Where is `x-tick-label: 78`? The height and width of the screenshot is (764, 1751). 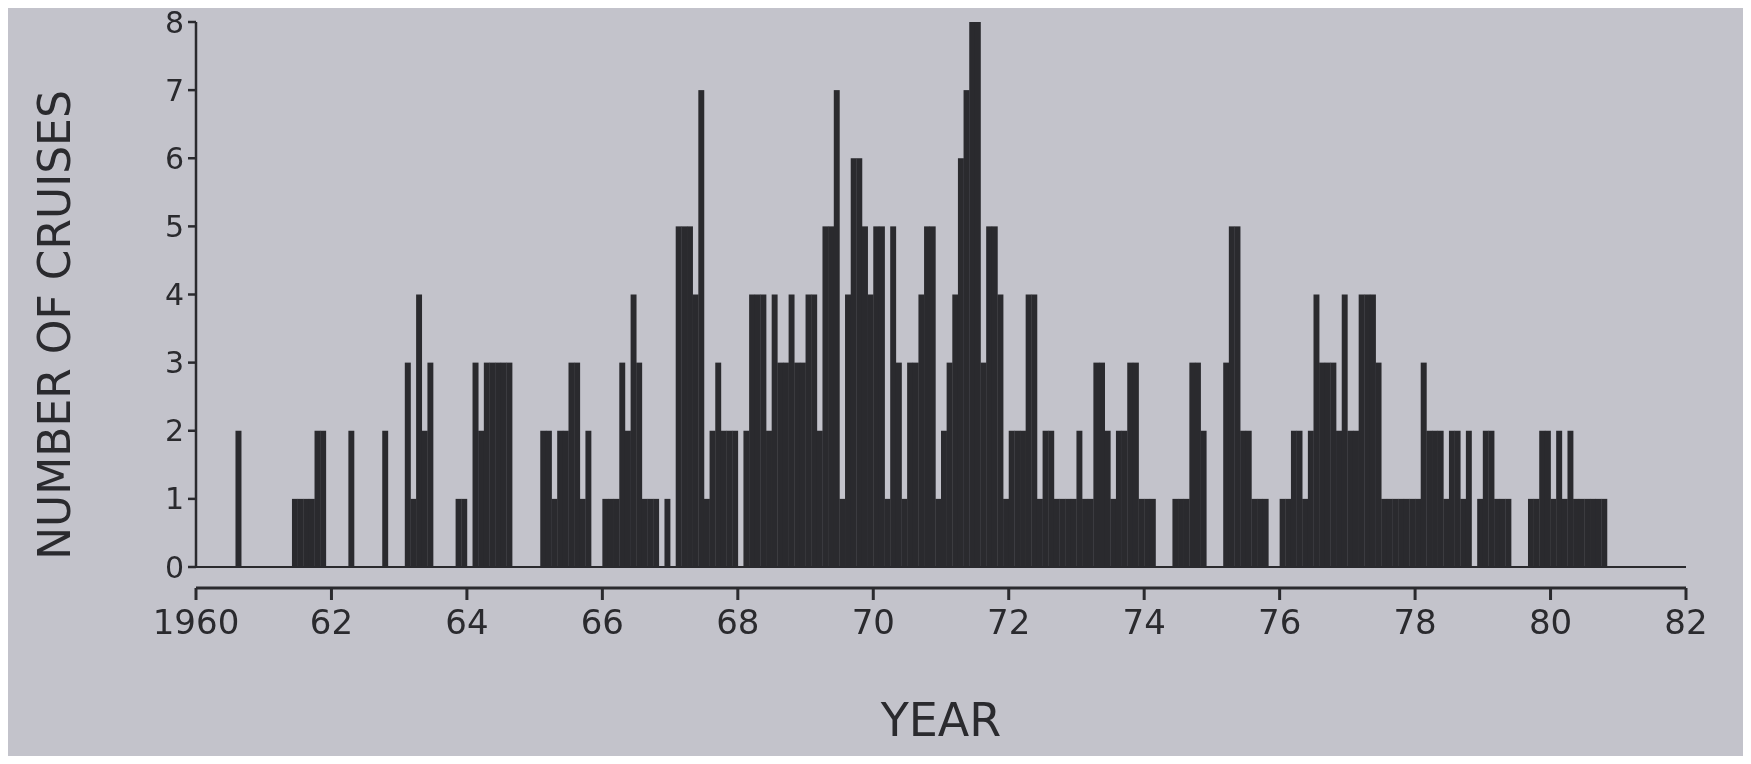
x-tick-label: 78 is located at coordinates (1415, 622).